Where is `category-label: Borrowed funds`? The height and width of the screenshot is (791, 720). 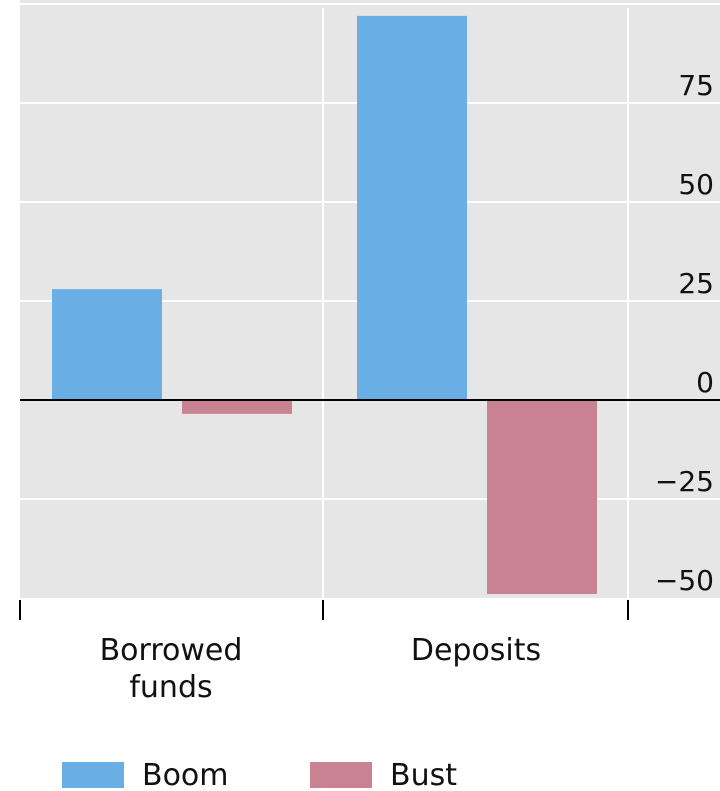 category-label: Borrowed funds is located at coordinates (171, 669).